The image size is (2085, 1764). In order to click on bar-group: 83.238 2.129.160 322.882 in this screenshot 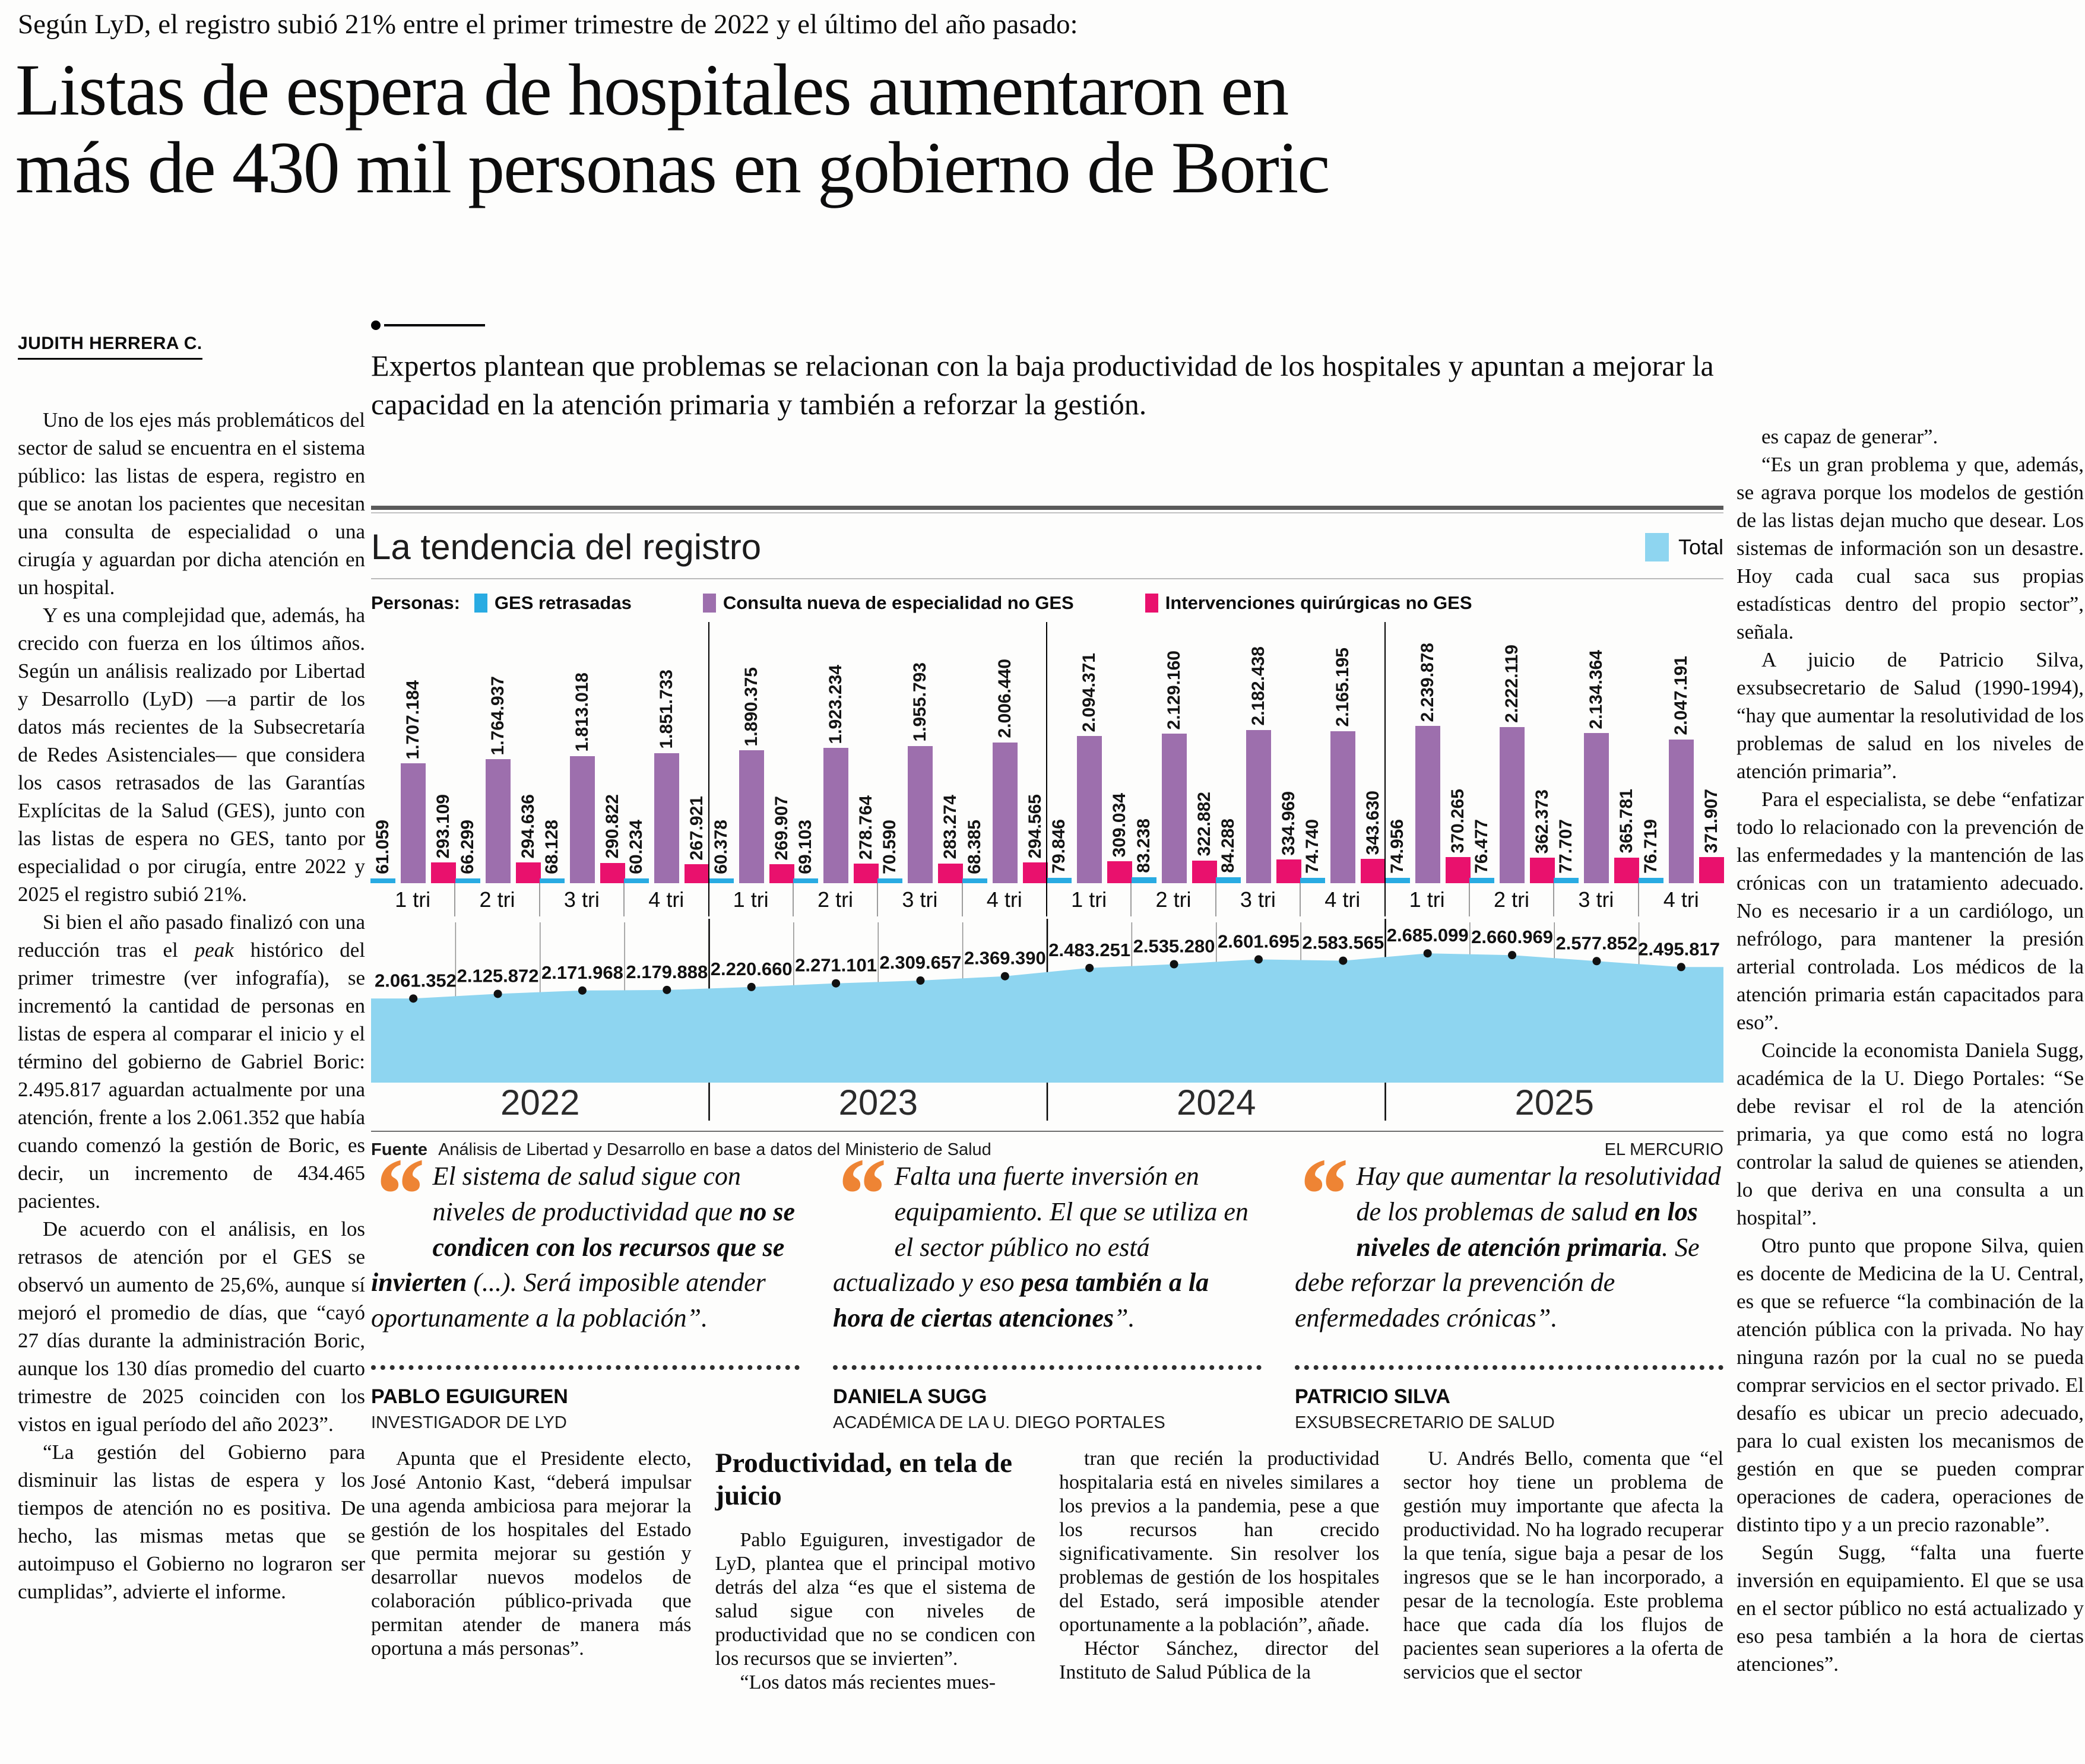, I will do `click(1174, 752)`.